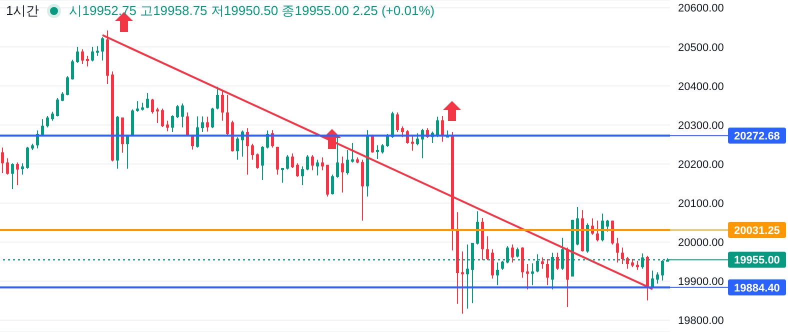  What do you see at coordinates (701, 243) in the screenshot?
I see `y-tick-label: 20000.00` at bounding box center [701, 243].